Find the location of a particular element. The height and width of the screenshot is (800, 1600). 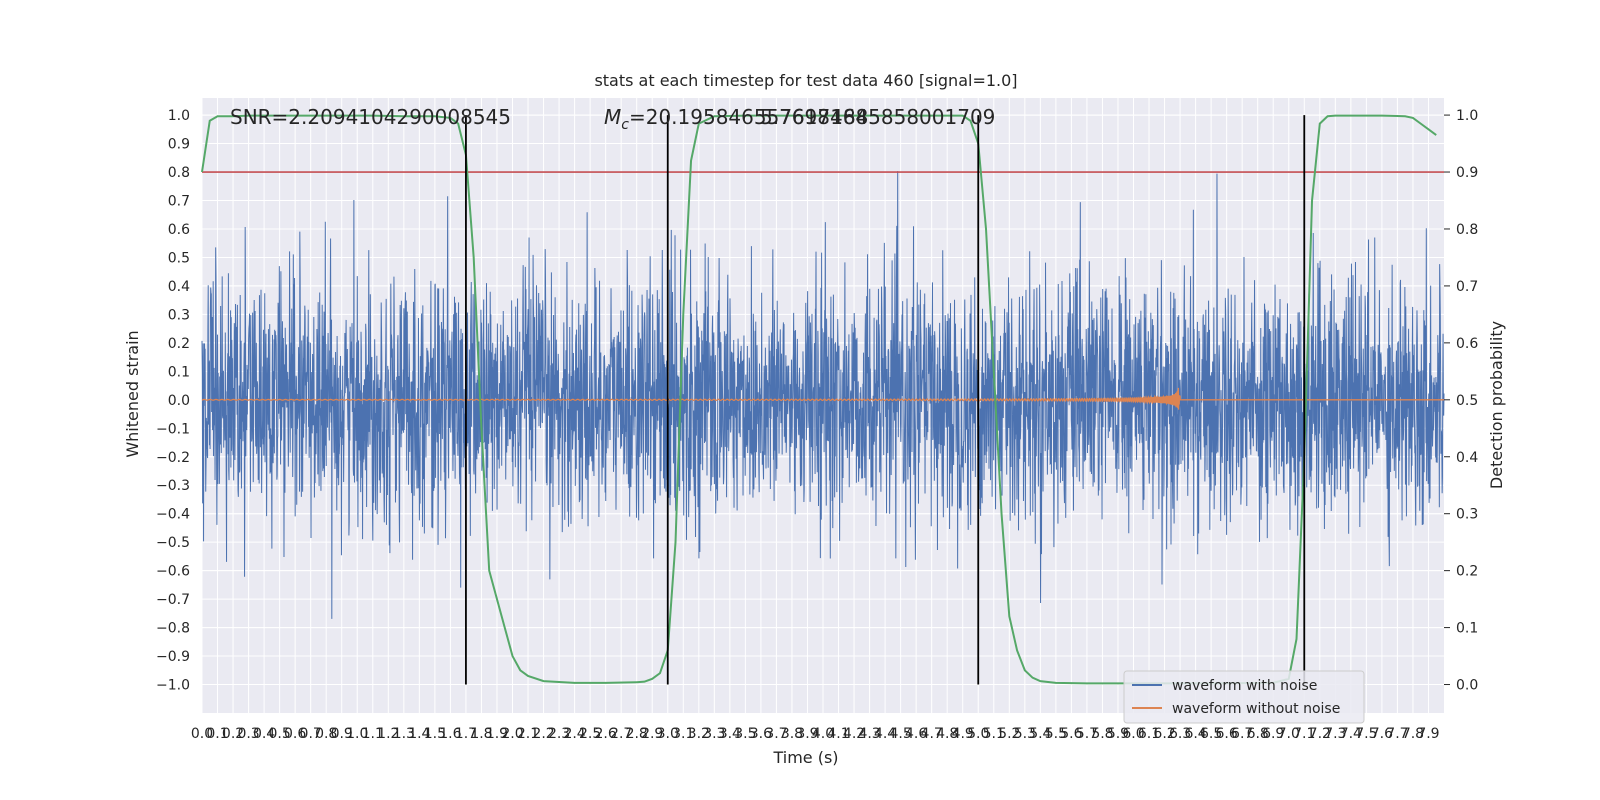

x-tick-label: 4.7 is located at coordinates (932, 734).